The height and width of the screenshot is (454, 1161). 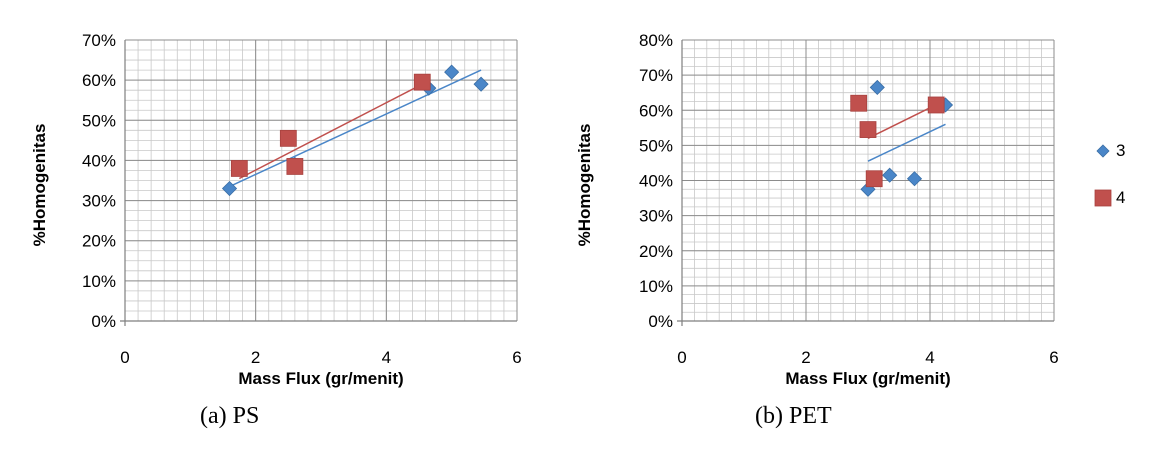 I want to click on legend-label-3: 3, so click(x=1121, y=150).